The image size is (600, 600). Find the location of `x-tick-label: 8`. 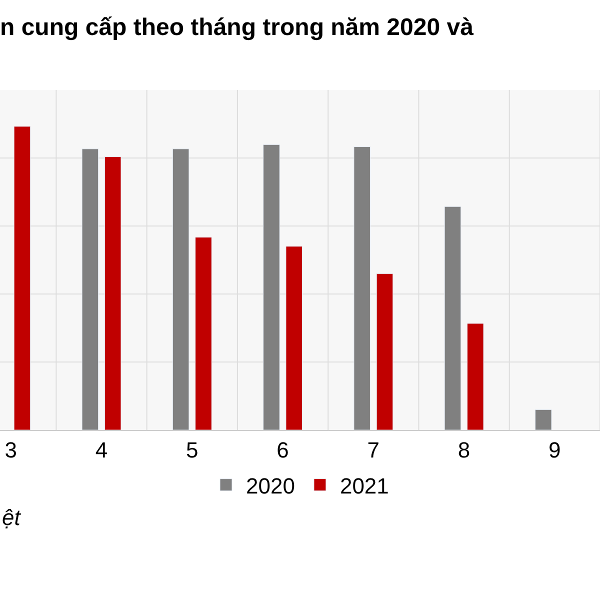

x-tick-label: 8 is located at coordinates (464, 449).